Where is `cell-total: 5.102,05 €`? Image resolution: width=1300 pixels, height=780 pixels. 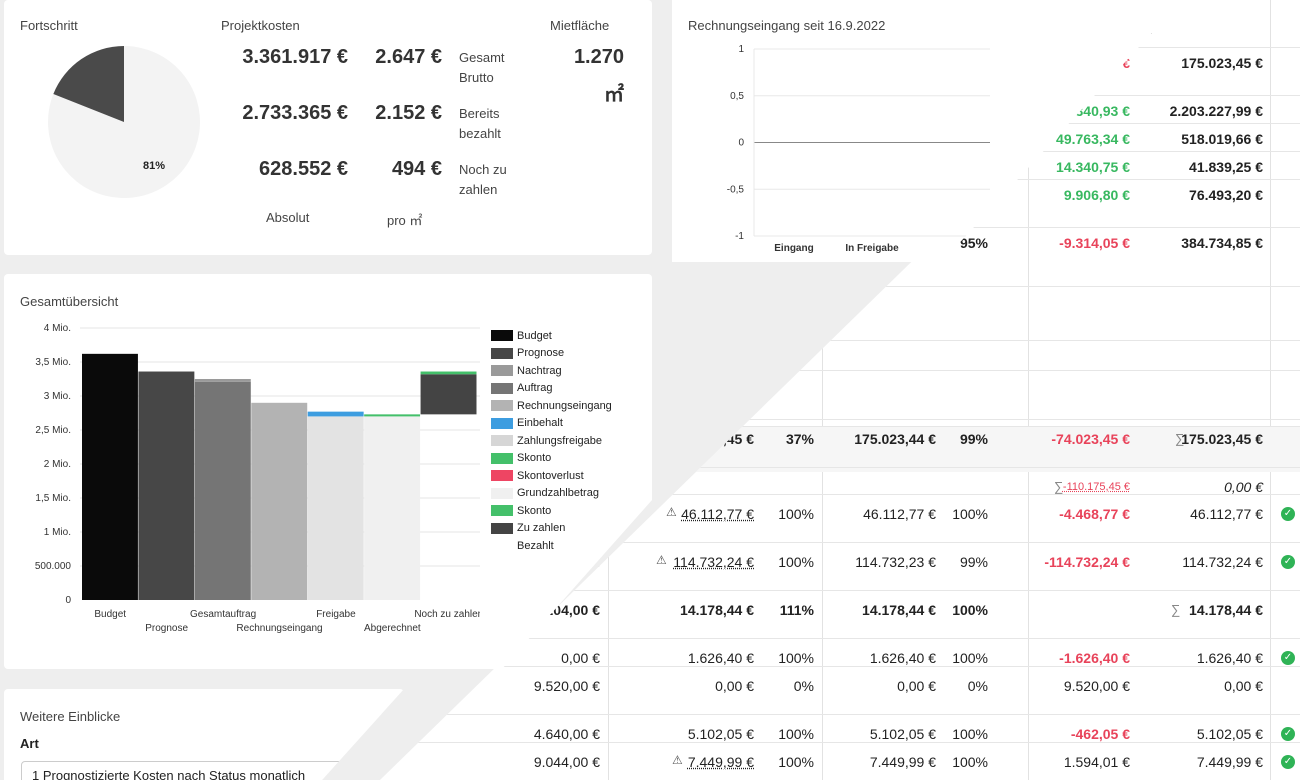 cell-total: 5.102,05 € is located at coordinates (1229, 734).